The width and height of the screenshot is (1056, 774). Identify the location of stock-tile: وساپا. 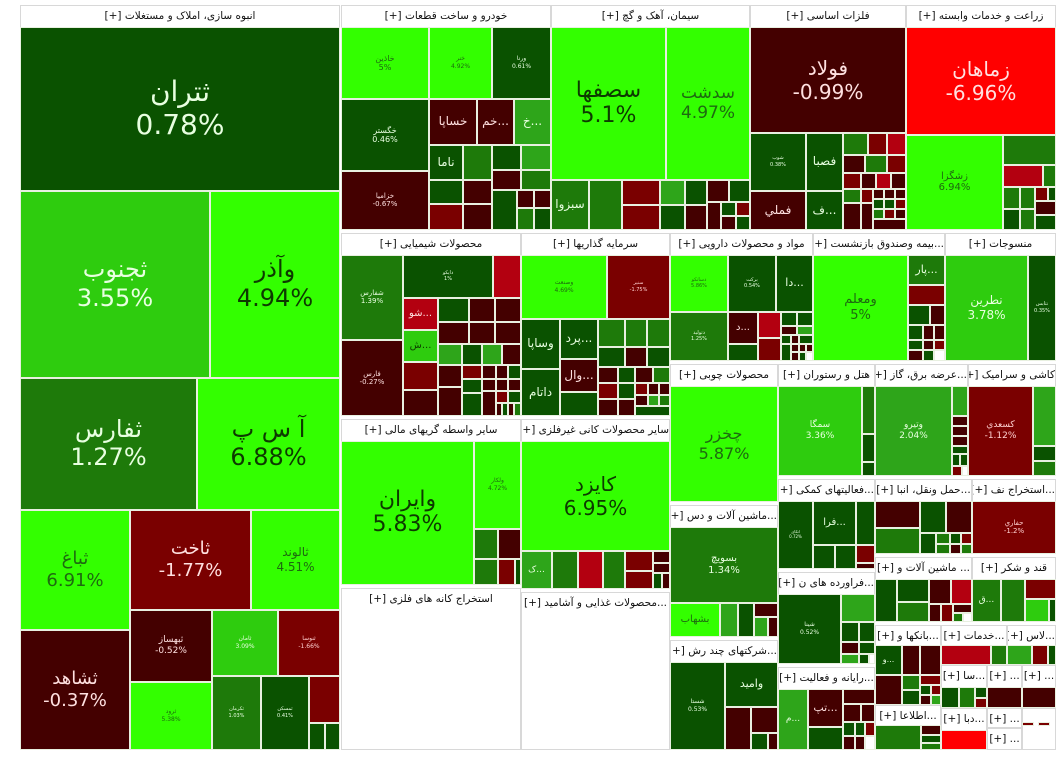
(540, 344).